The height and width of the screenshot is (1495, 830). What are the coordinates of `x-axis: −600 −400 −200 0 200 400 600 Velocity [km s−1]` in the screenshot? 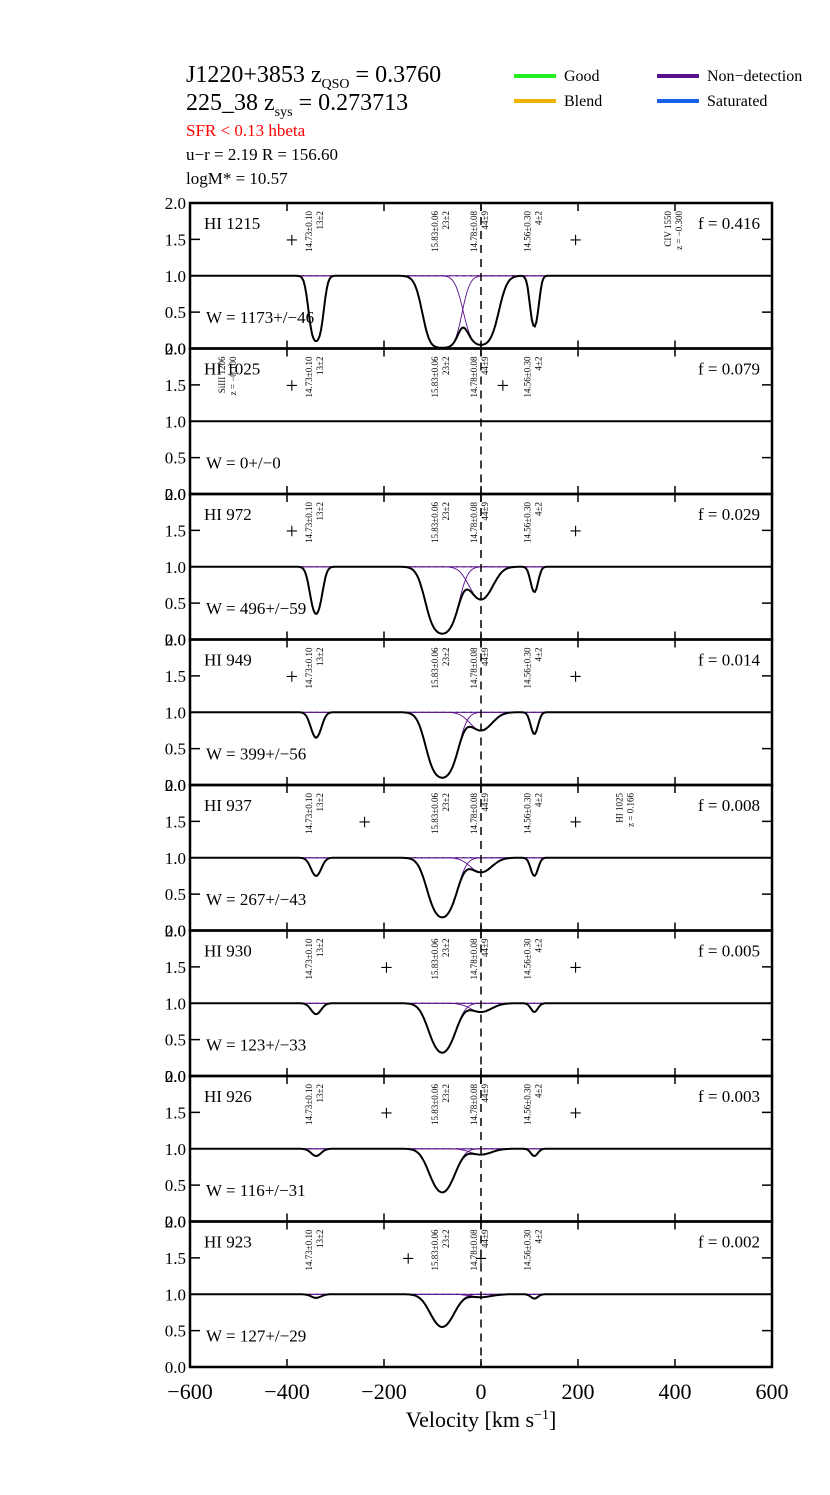 It's located at (477, 1405).